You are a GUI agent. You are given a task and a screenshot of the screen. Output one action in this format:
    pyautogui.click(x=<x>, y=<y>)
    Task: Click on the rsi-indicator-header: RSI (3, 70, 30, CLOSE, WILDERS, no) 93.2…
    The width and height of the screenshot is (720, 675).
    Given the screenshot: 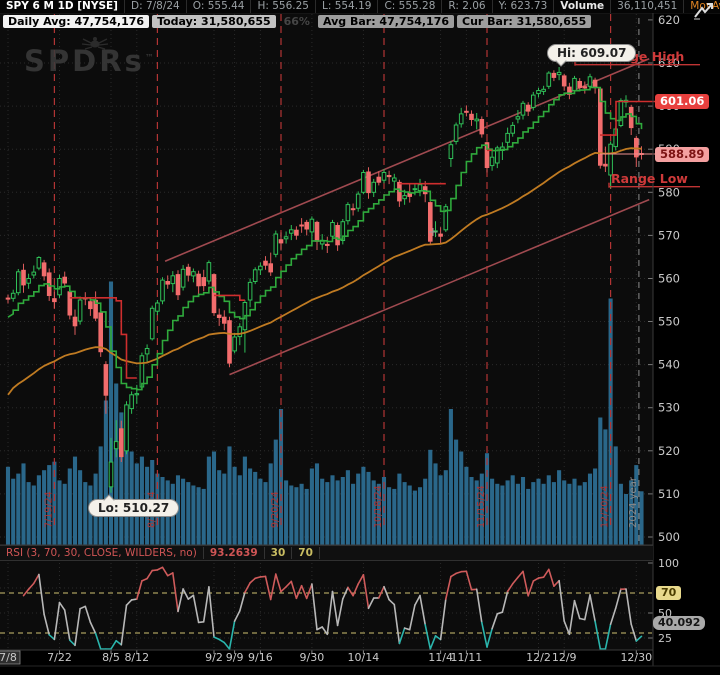 What is the action you would take?
    pyautogui.click(x=326, y=553)
    